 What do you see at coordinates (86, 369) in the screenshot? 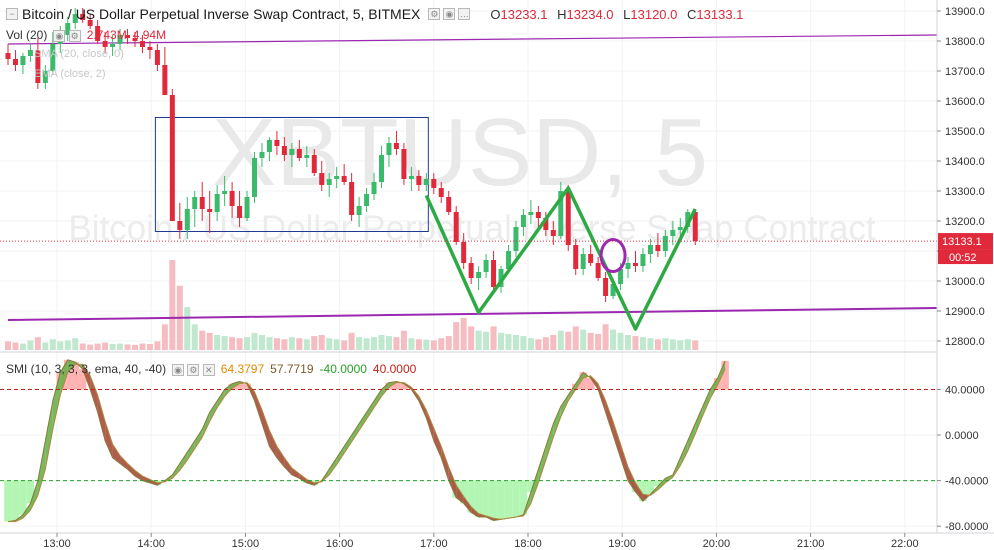
I see `smi-label: SMI (10, 3, 3, 3, ema, 40, -40)` at bounding box center [86, 369].